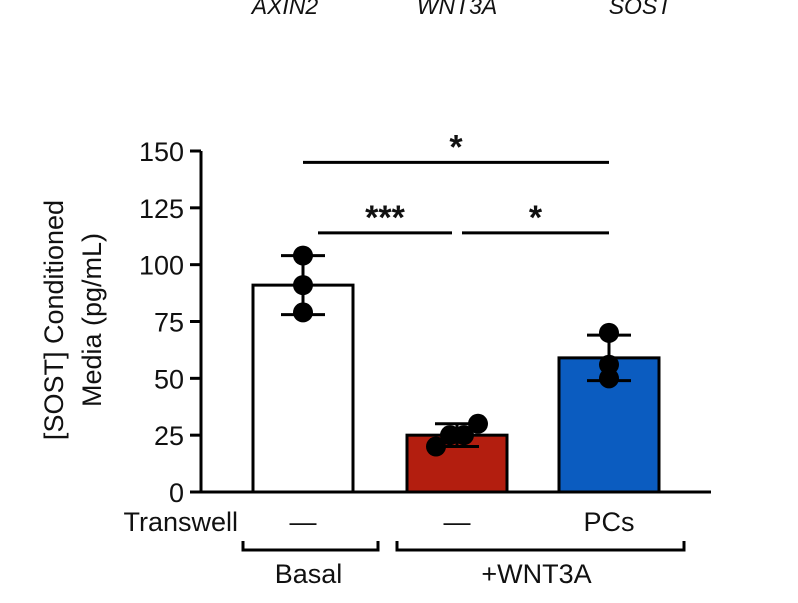 This screenshot has width=798, height=603. Describe the element at coordinates (456, 182) in the screenshot. I see `significance-brackets: *** **` at that location.